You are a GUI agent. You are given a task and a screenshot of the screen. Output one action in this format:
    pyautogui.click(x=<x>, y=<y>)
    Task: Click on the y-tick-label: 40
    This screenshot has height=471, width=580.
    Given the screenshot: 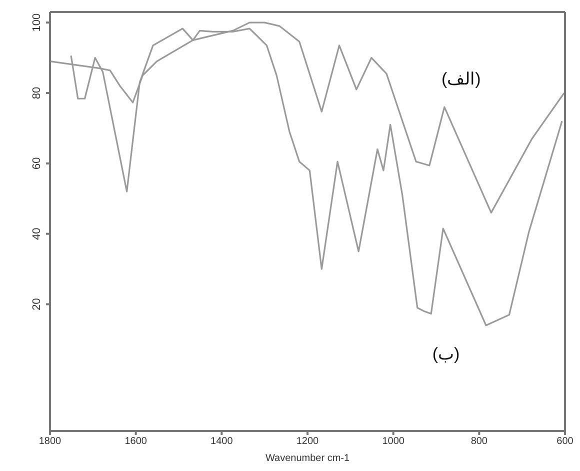 What is the action you would take?
    pyautogui.click(x=37, y=234)
    